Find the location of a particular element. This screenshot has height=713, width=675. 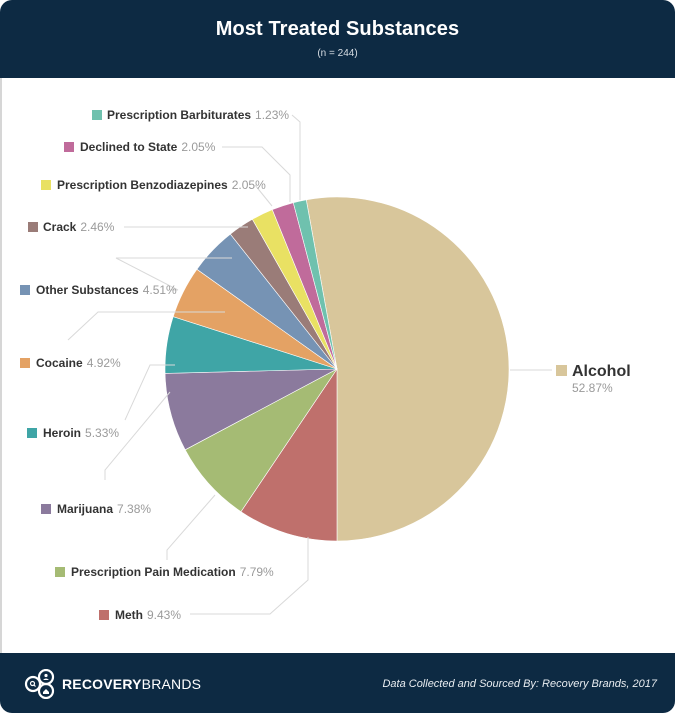

logo-wordmark: RECOVERYBRANDS is located at coordinates (132, 684).